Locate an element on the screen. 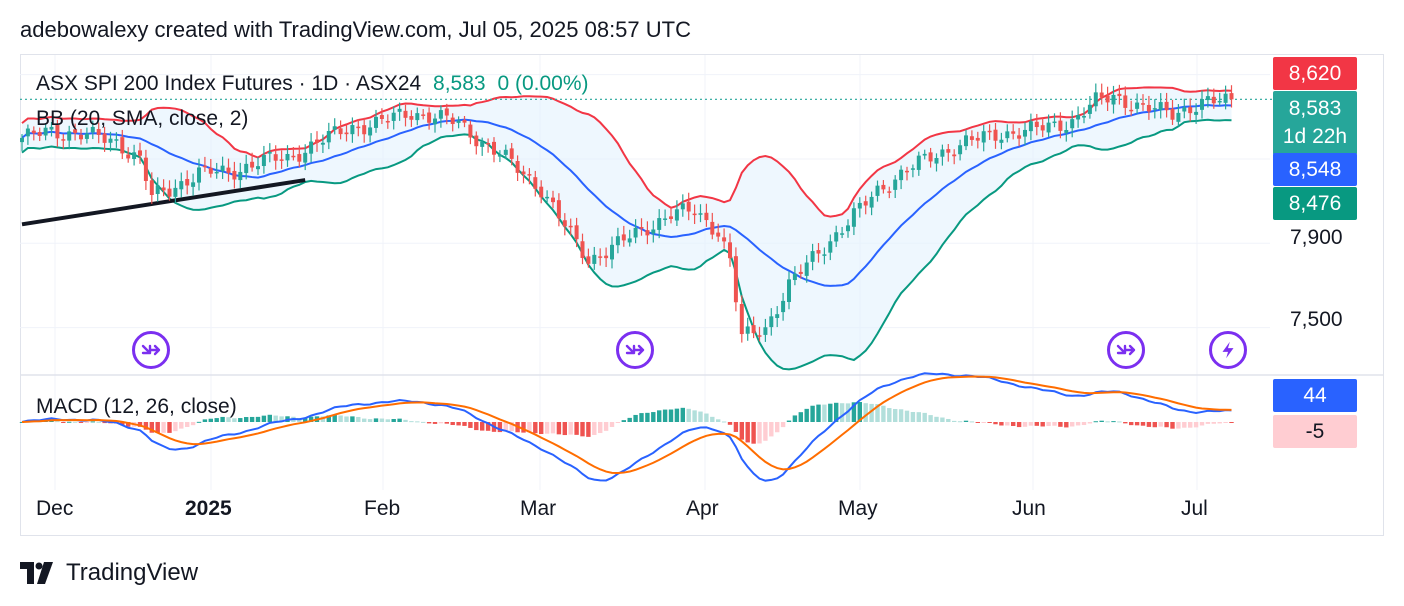 The width and height of the screenshot is (1404, 606). bb-upper-tag: 8,620 is located at coordinates (1315, 73).